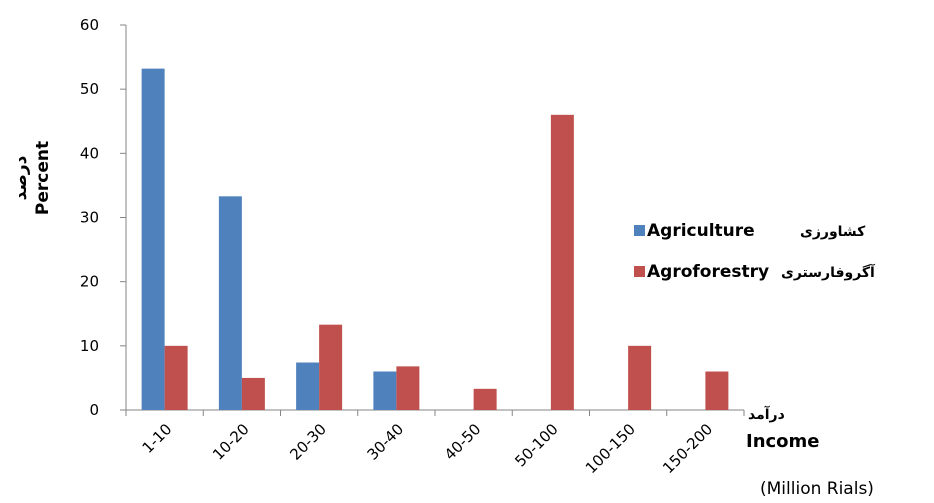 This screenshot has width=934, height=503. What do you see at coordinates (89, 218) in the screenshot?
I see `y-tick-label: 30` at bounding box center [89, 218].